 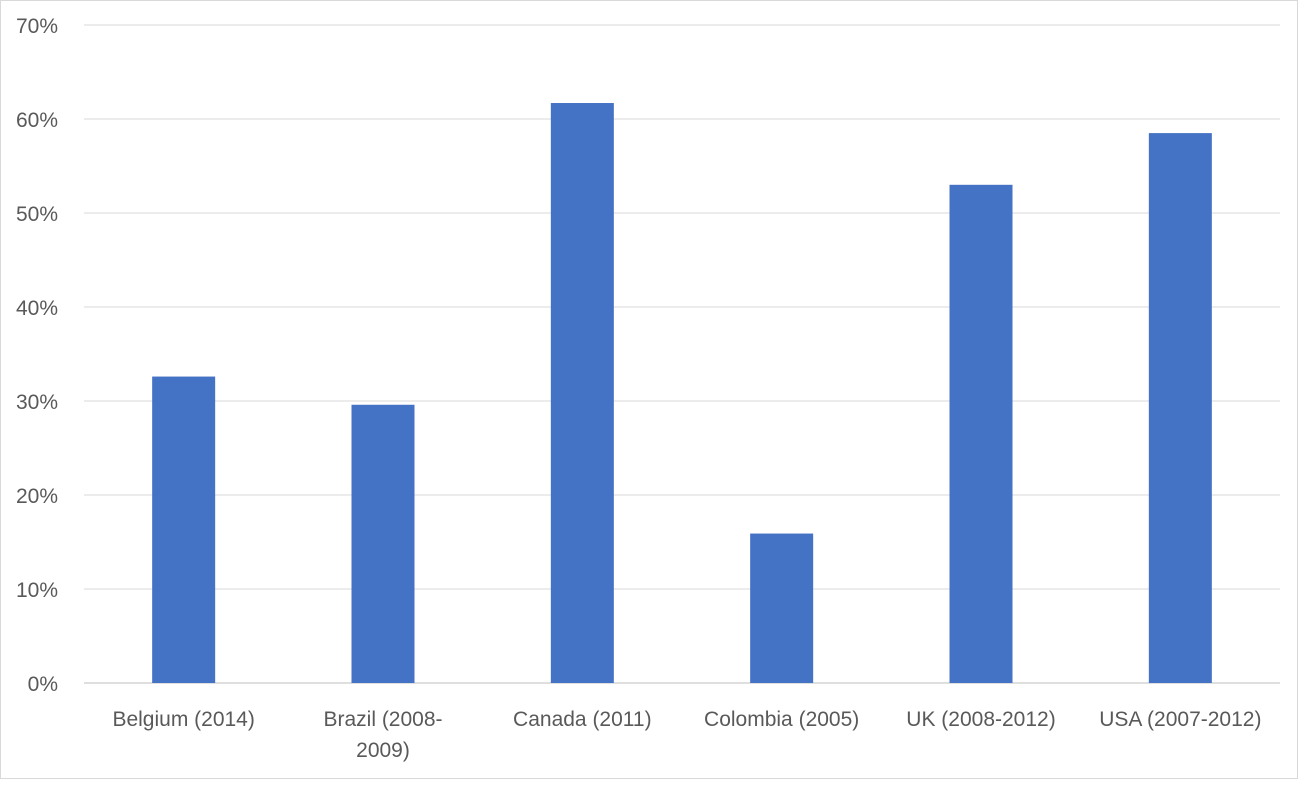 I want to click on x-tick-label: Belgium (2014), so click(x=183, y=719).